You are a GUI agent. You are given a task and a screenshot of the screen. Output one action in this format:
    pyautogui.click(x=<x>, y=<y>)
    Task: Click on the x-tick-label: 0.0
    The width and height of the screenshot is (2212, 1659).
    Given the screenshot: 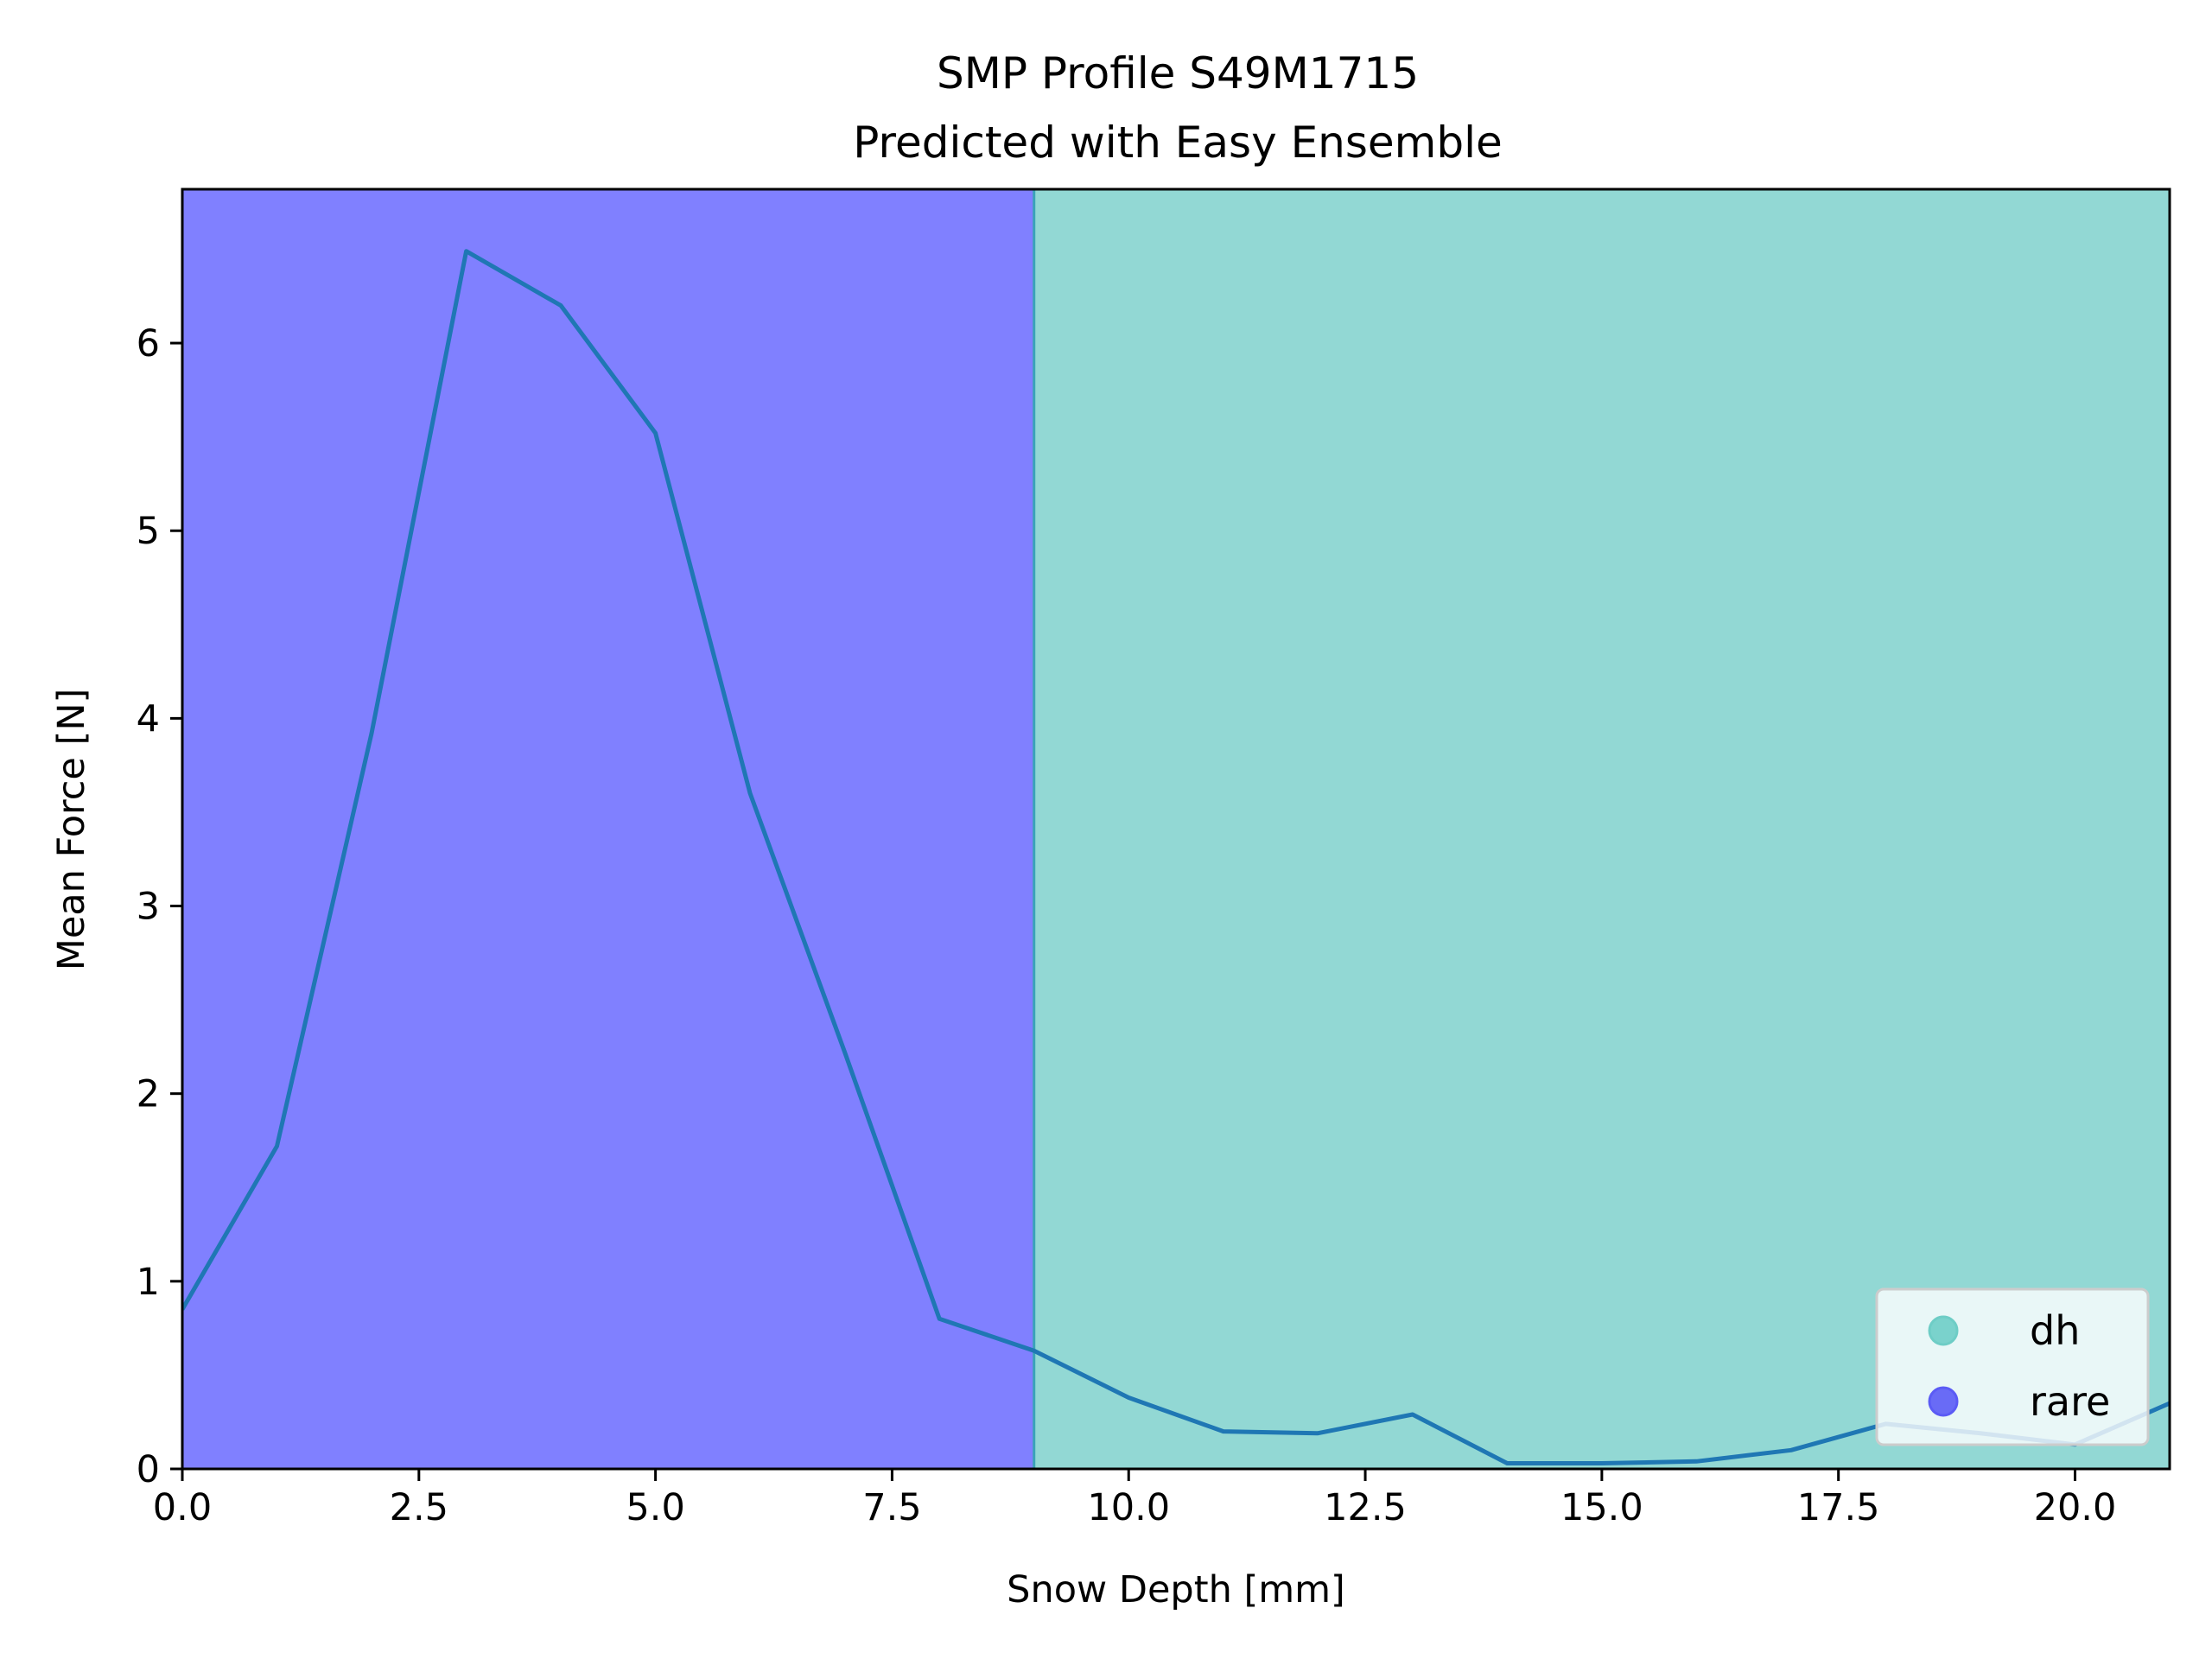 What is the action you would take?
    pyautogui.click(x=182, y=1507)
    